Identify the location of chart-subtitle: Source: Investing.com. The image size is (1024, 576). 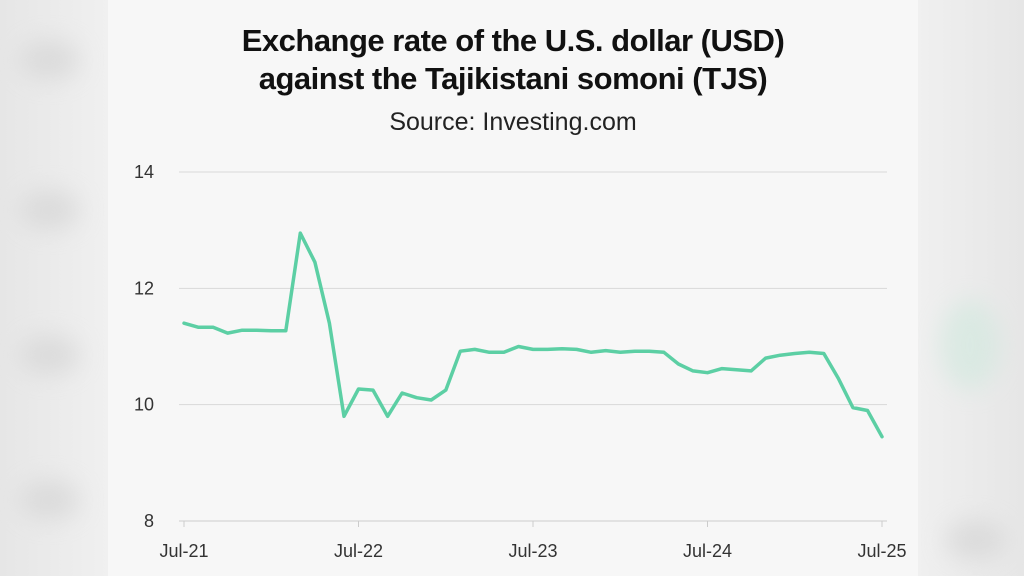
(513, 122).